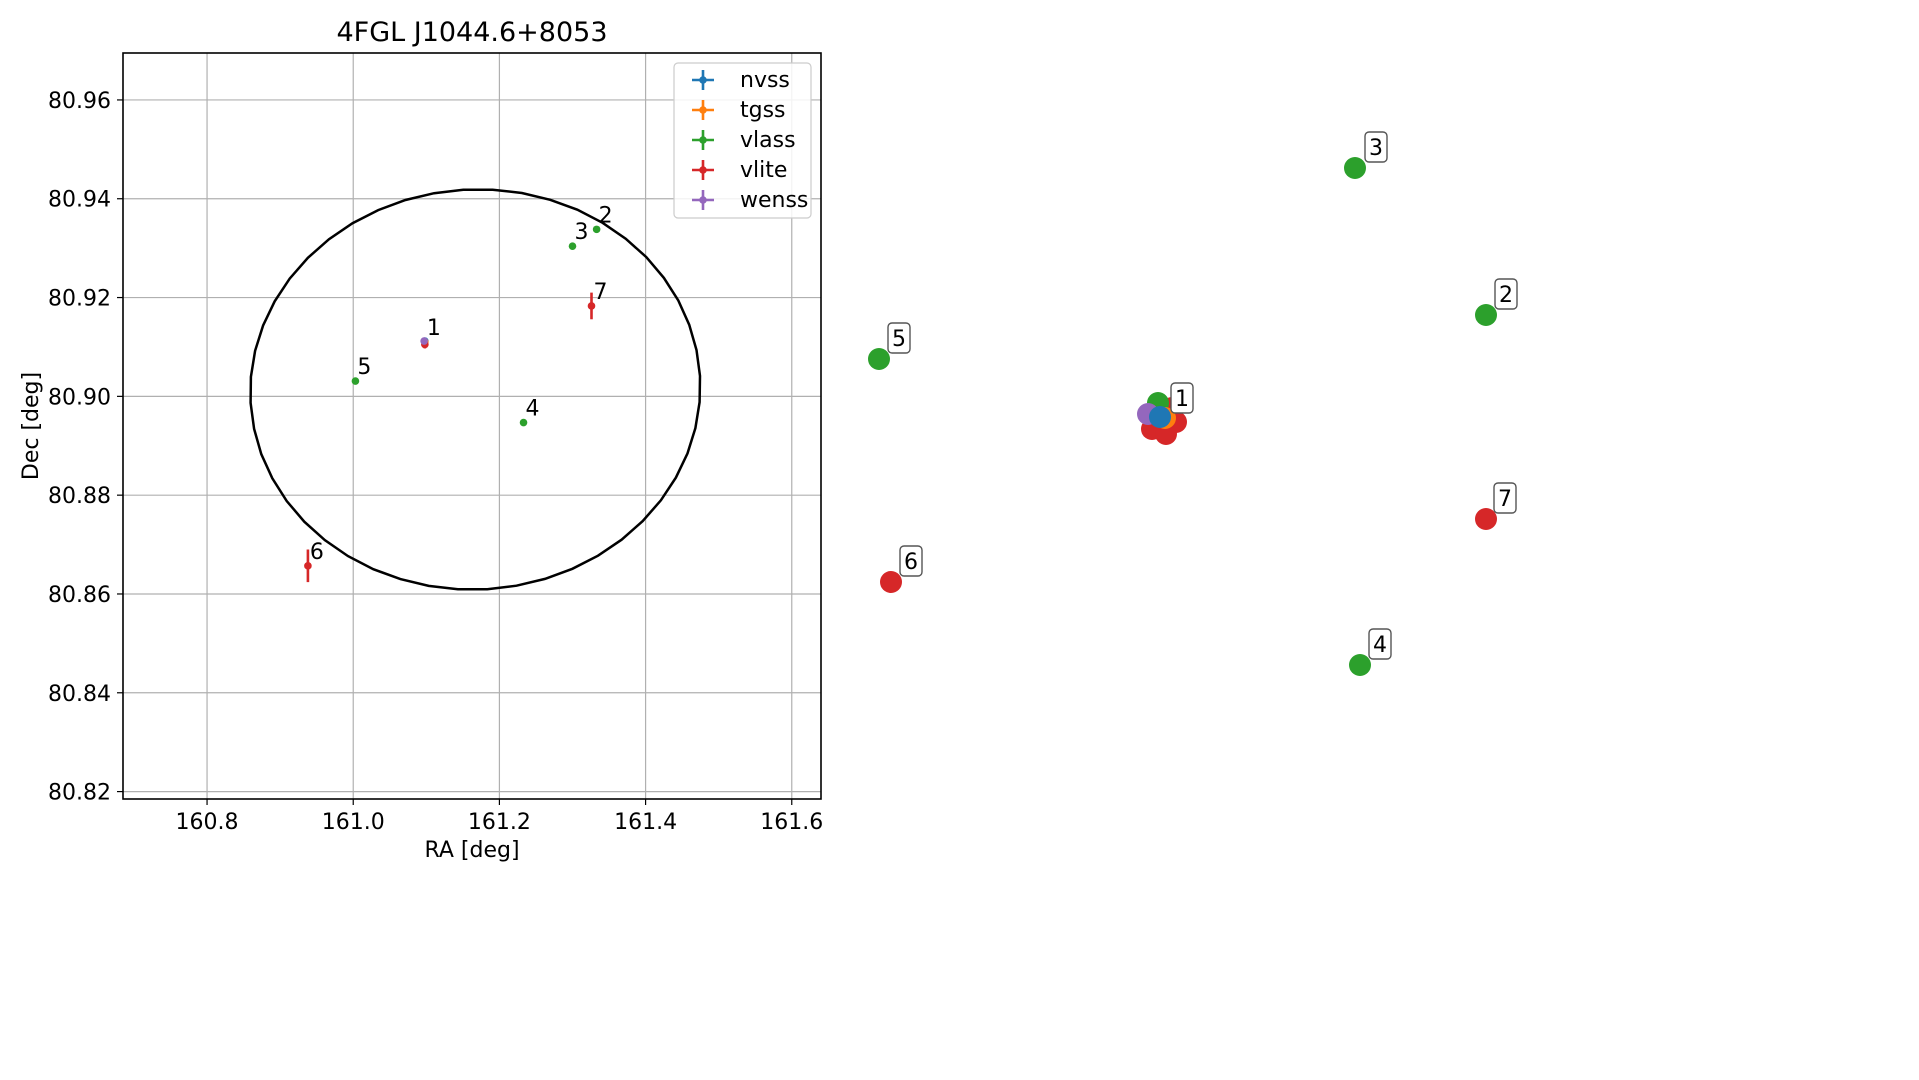  What do you see at coordinates (79, 101) in the screenshot?
I see `y-tick-label: 80.96` at bounding box center [79, 101].